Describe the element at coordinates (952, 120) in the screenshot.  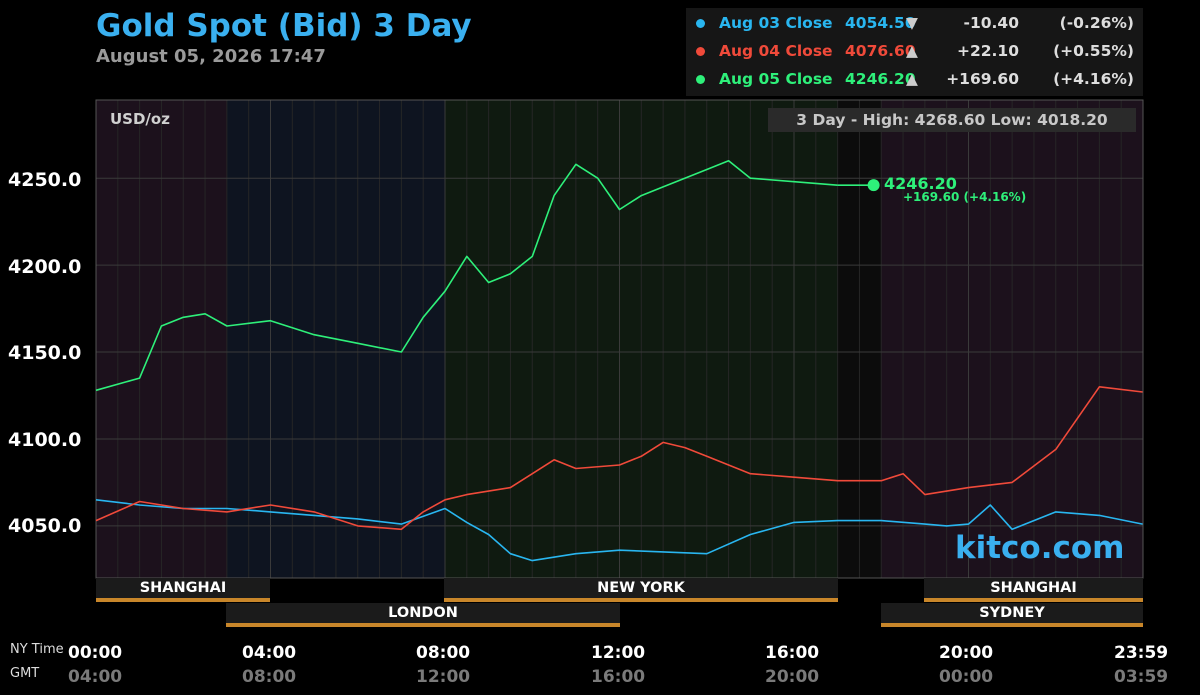
I see `high-low-label: 3 Day - High: 4268.60 Low: 4018.20` at that location.